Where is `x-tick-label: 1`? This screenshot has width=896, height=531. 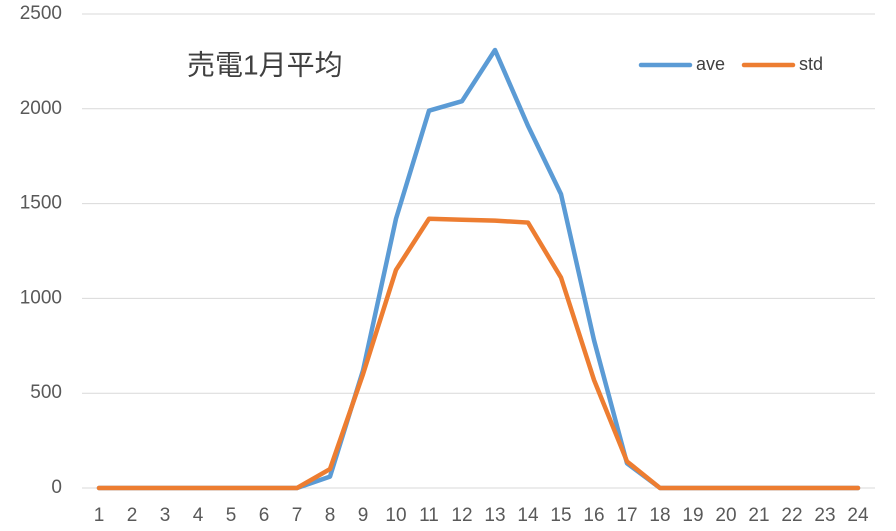
x-tick-label: 1 is located at coordinates (99, 515).